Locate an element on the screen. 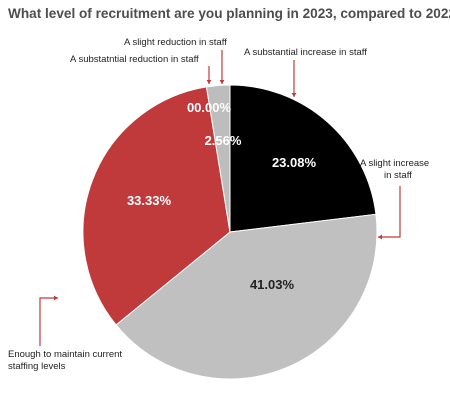  value-label-zero: 00.00% is located at coordinates (209, 107).